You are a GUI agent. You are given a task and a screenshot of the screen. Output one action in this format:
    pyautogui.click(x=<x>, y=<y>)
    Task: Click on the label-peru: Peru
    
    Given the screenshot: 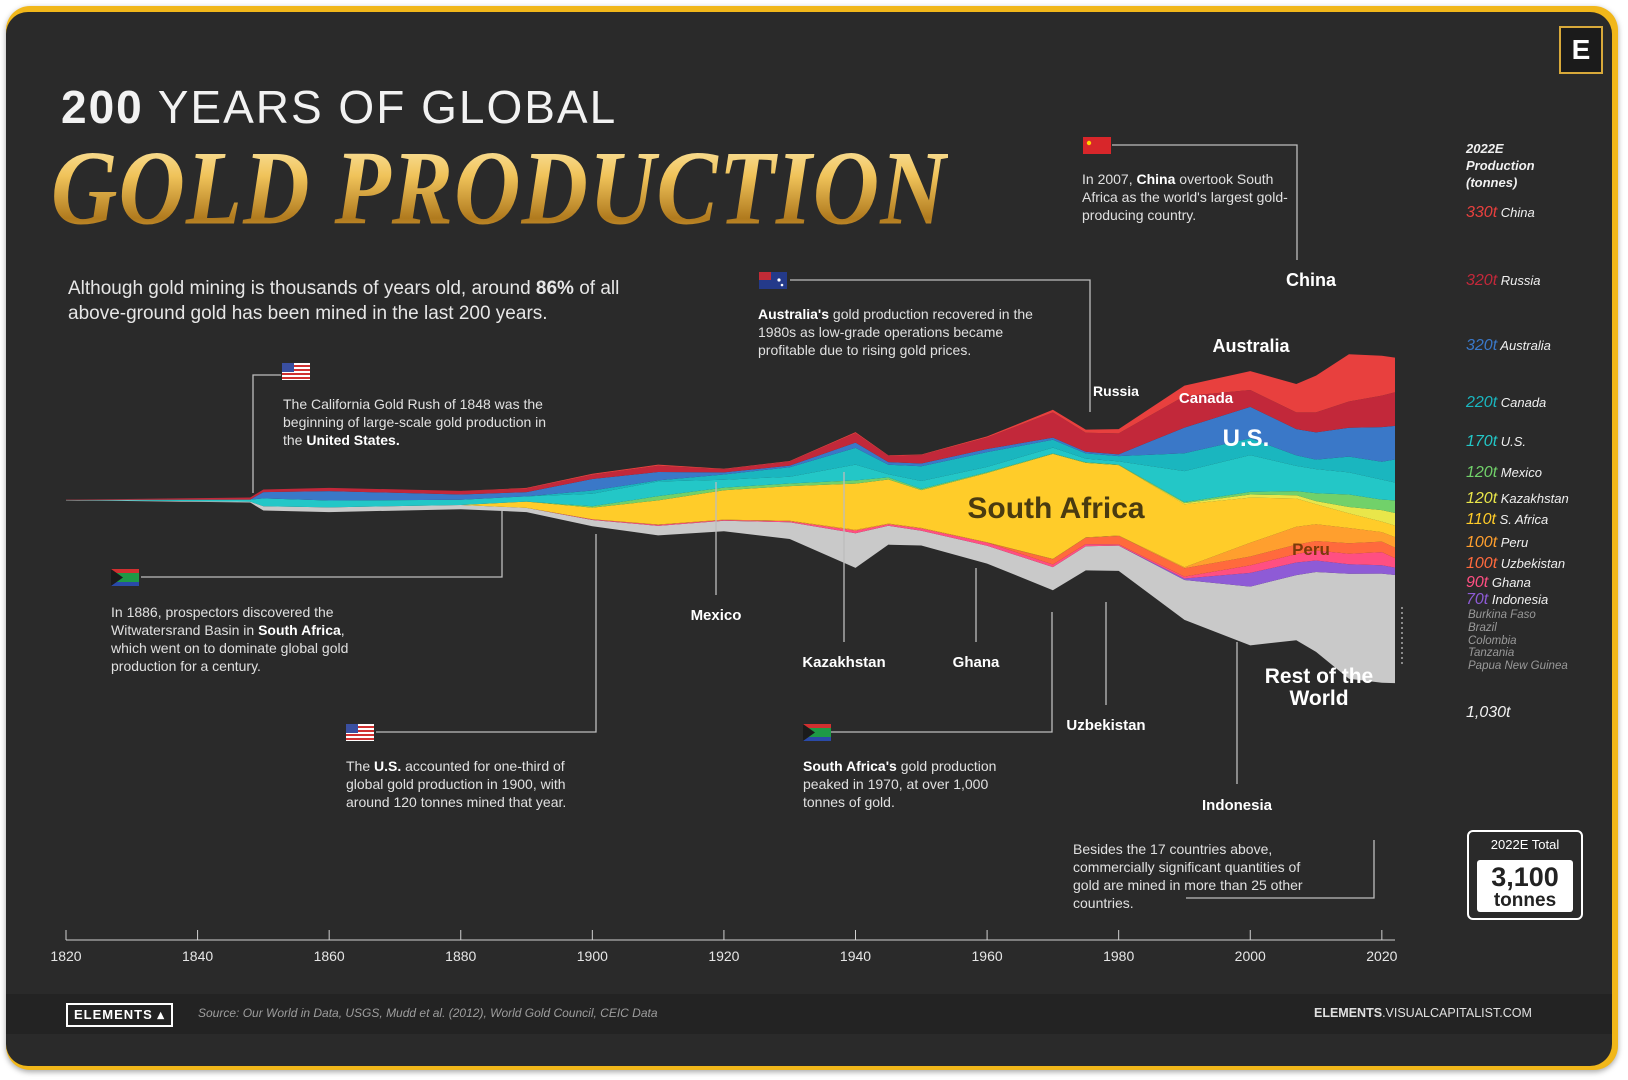 What is the action you would take?
    pyautogui.click(x=1311, y=549)
    